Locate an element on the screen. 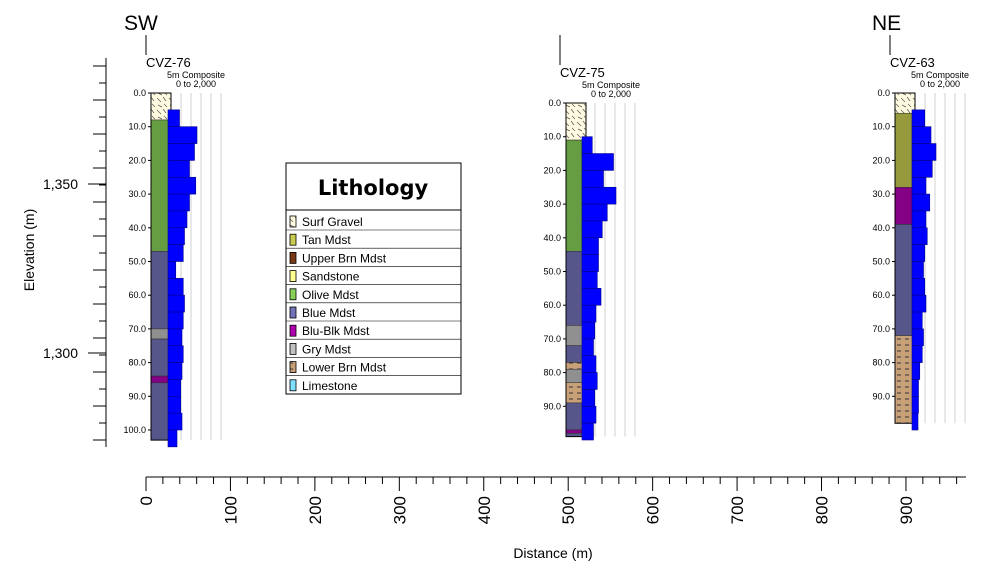 The height and width of the screenshot is (570, 990). sw-label: SW is located at coordinates (141, 23).